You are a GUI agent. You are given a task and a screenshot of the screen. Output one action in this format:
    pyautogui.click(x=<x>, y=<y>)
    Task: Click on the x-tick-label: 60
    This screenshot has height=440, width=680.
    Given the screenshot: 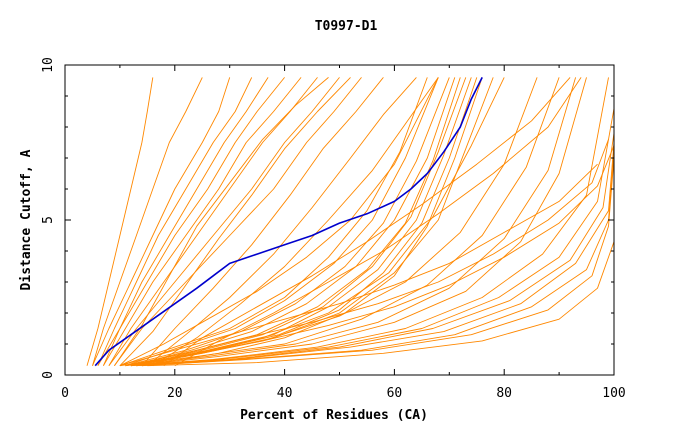 What is the action you would take?
    pyautogui.click(x=395, y=393)
    